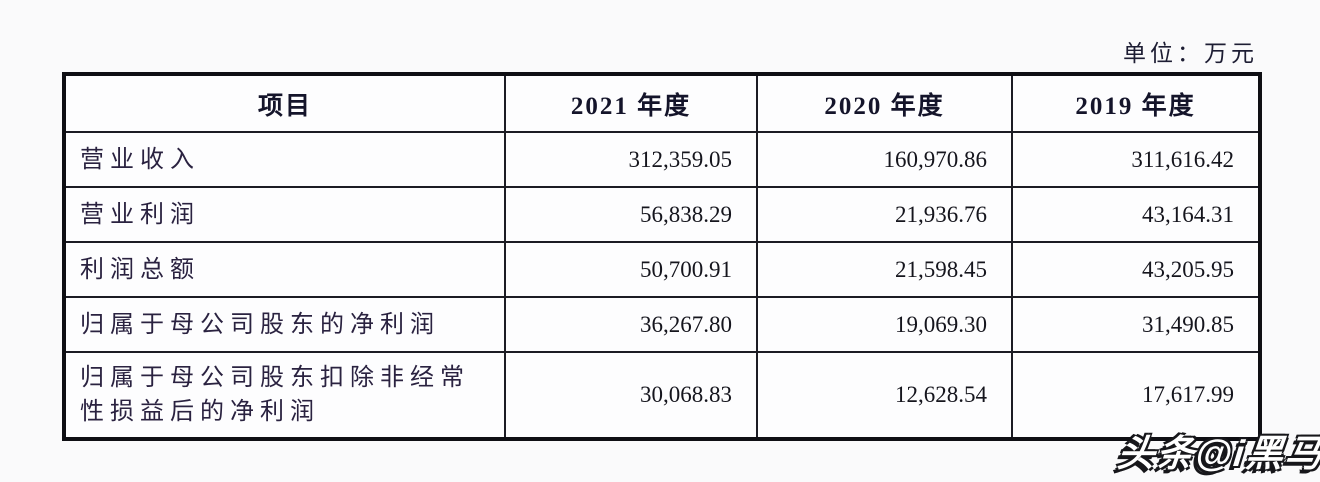  What do you see at coordinates (284, 214) in the screenshot?
I see `row-label: 营业利润` at bounding box center [284, 214].